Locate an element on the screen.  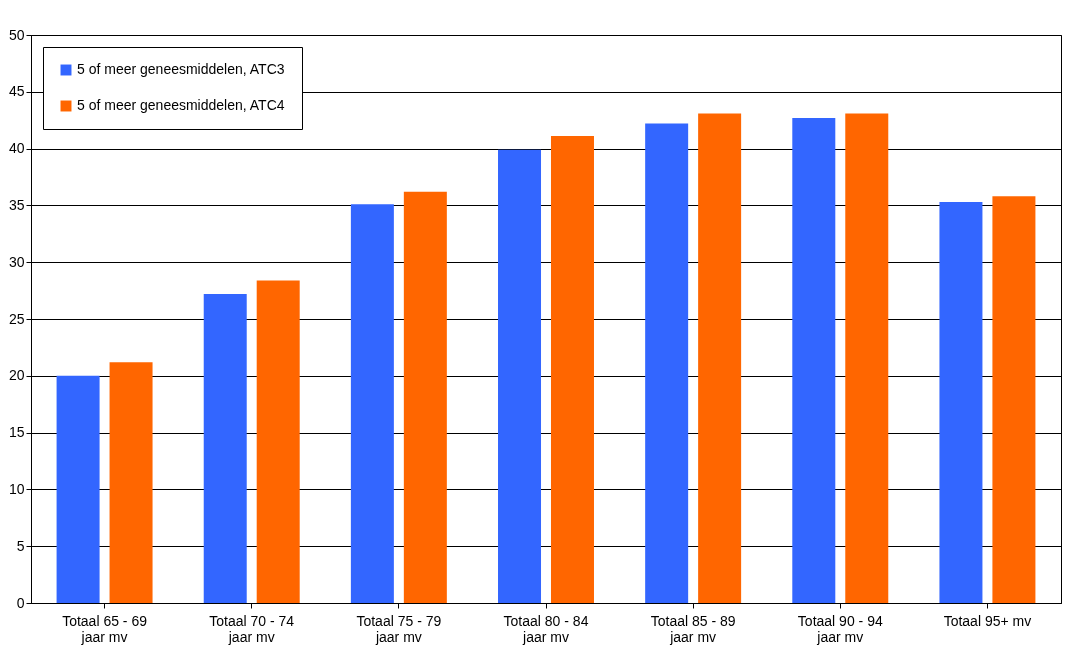
y-tick-label: 45 is located at coordinates (16, 91).